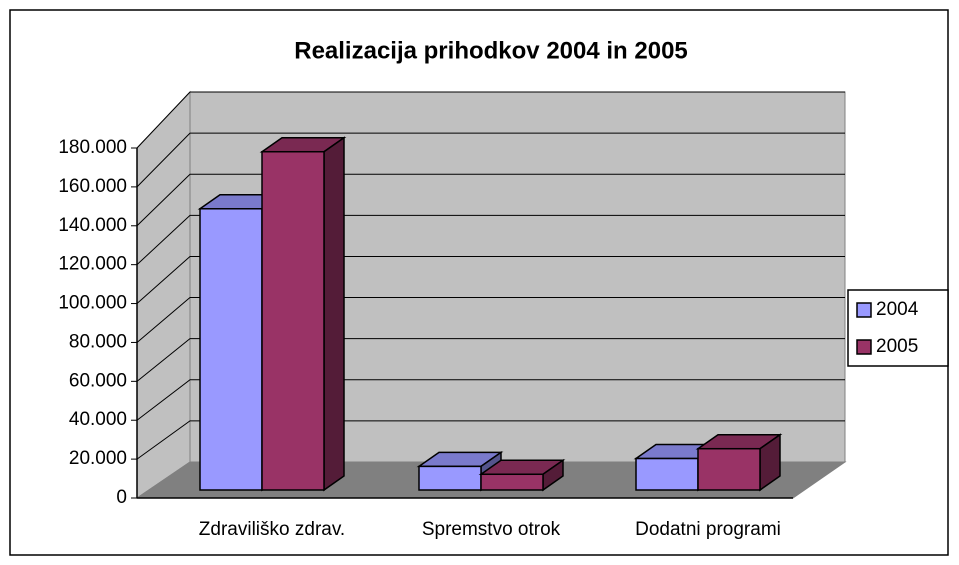 This screenshot has height=565, width=959. I want to click on legend-label: 2005, so click(897, 346).